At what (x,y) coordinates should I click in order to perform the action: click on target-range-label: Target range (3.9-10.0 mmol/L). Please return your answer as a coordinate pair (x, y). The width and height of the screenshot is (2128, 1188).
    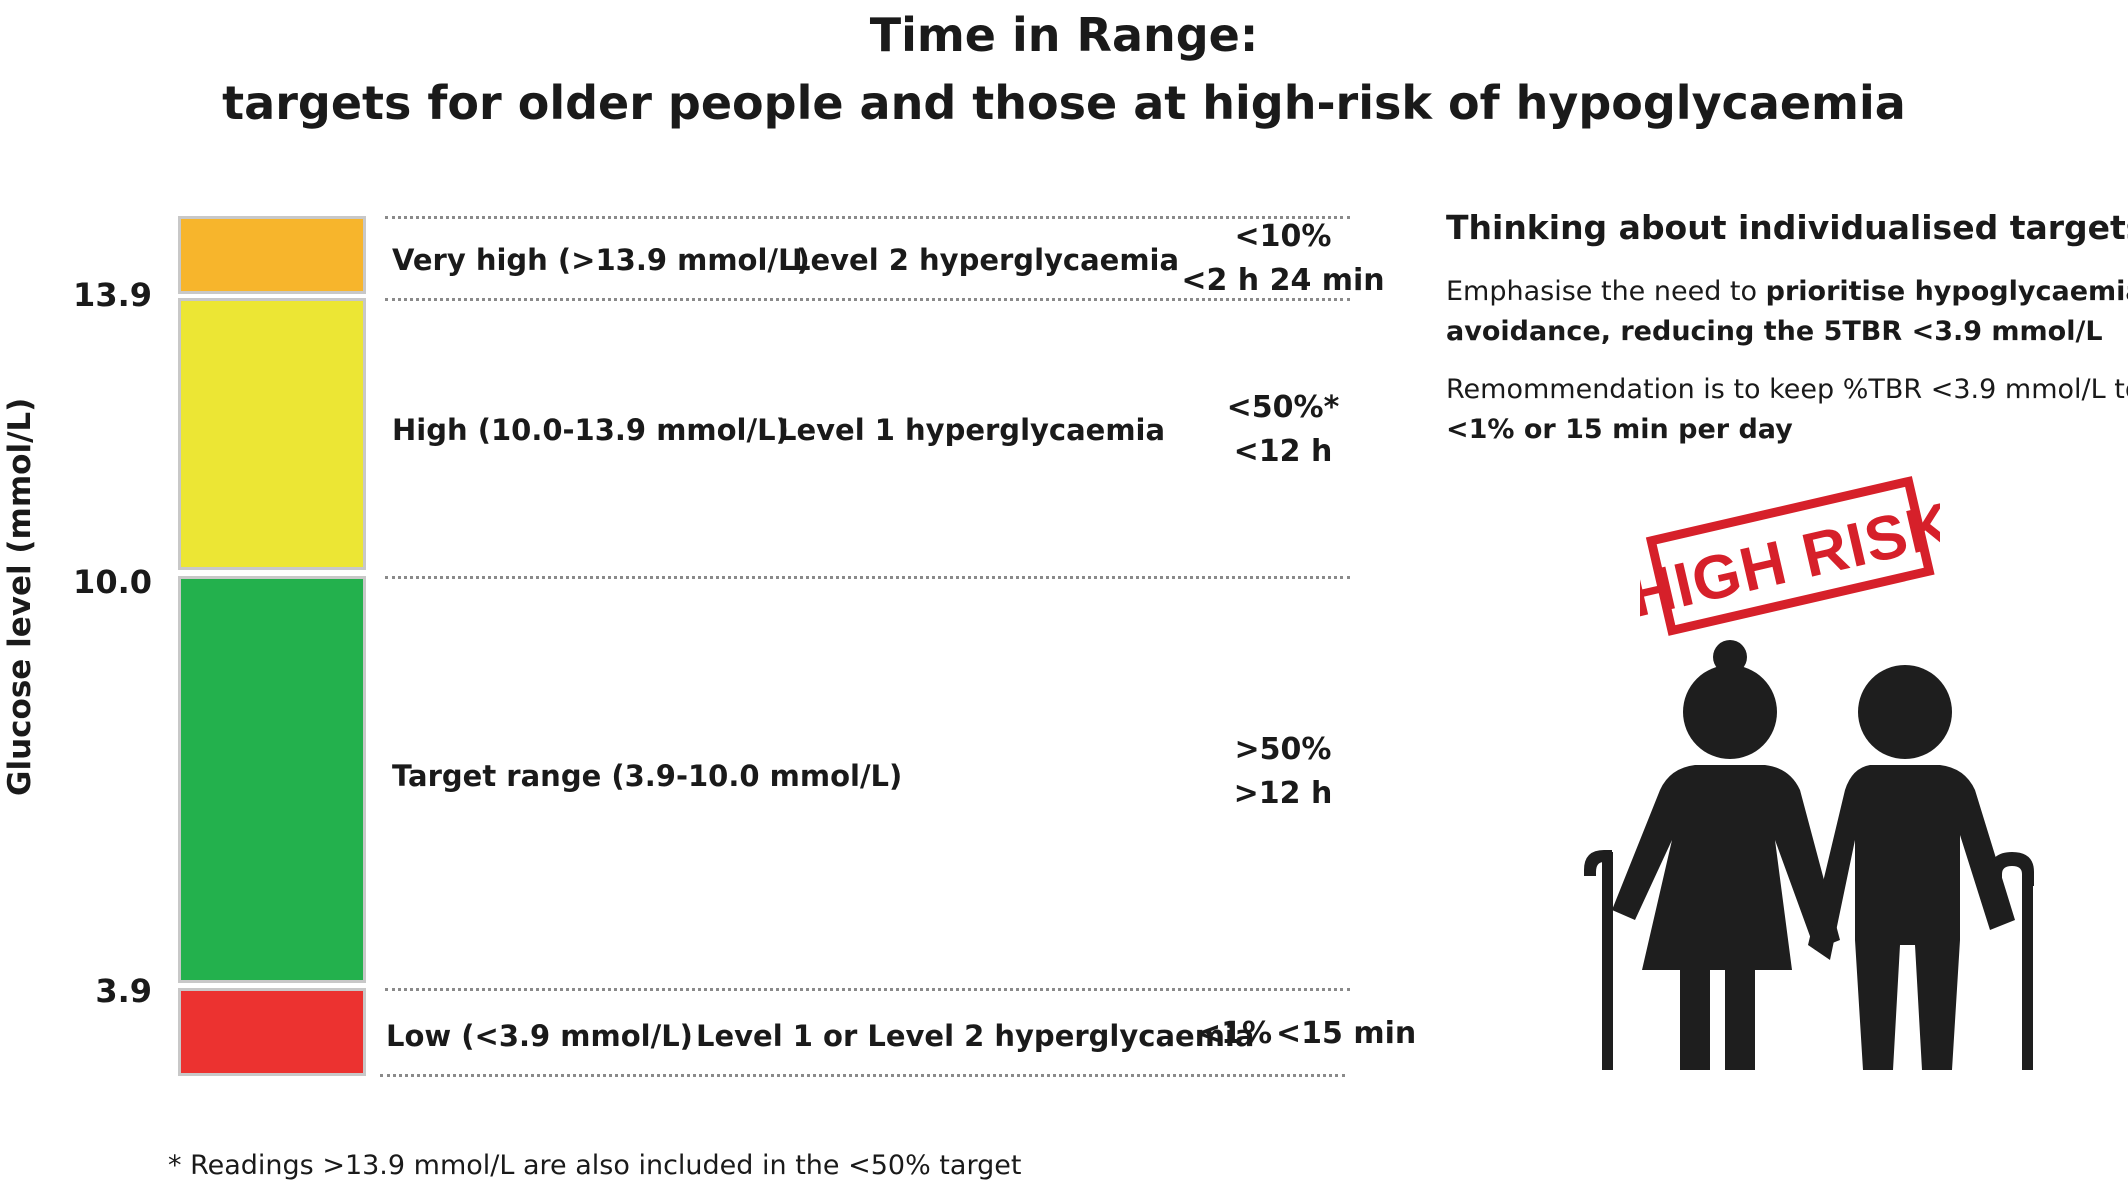
    Looking at the image, I should click on (647, 776).